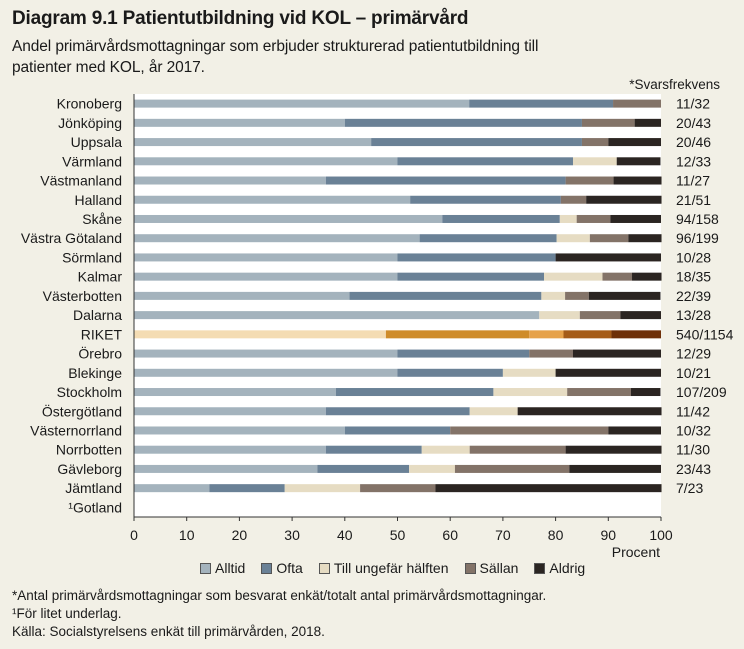 This screenshot has height=649, width=744. I want to click on category-label: Stockholm, so click(89, 392).